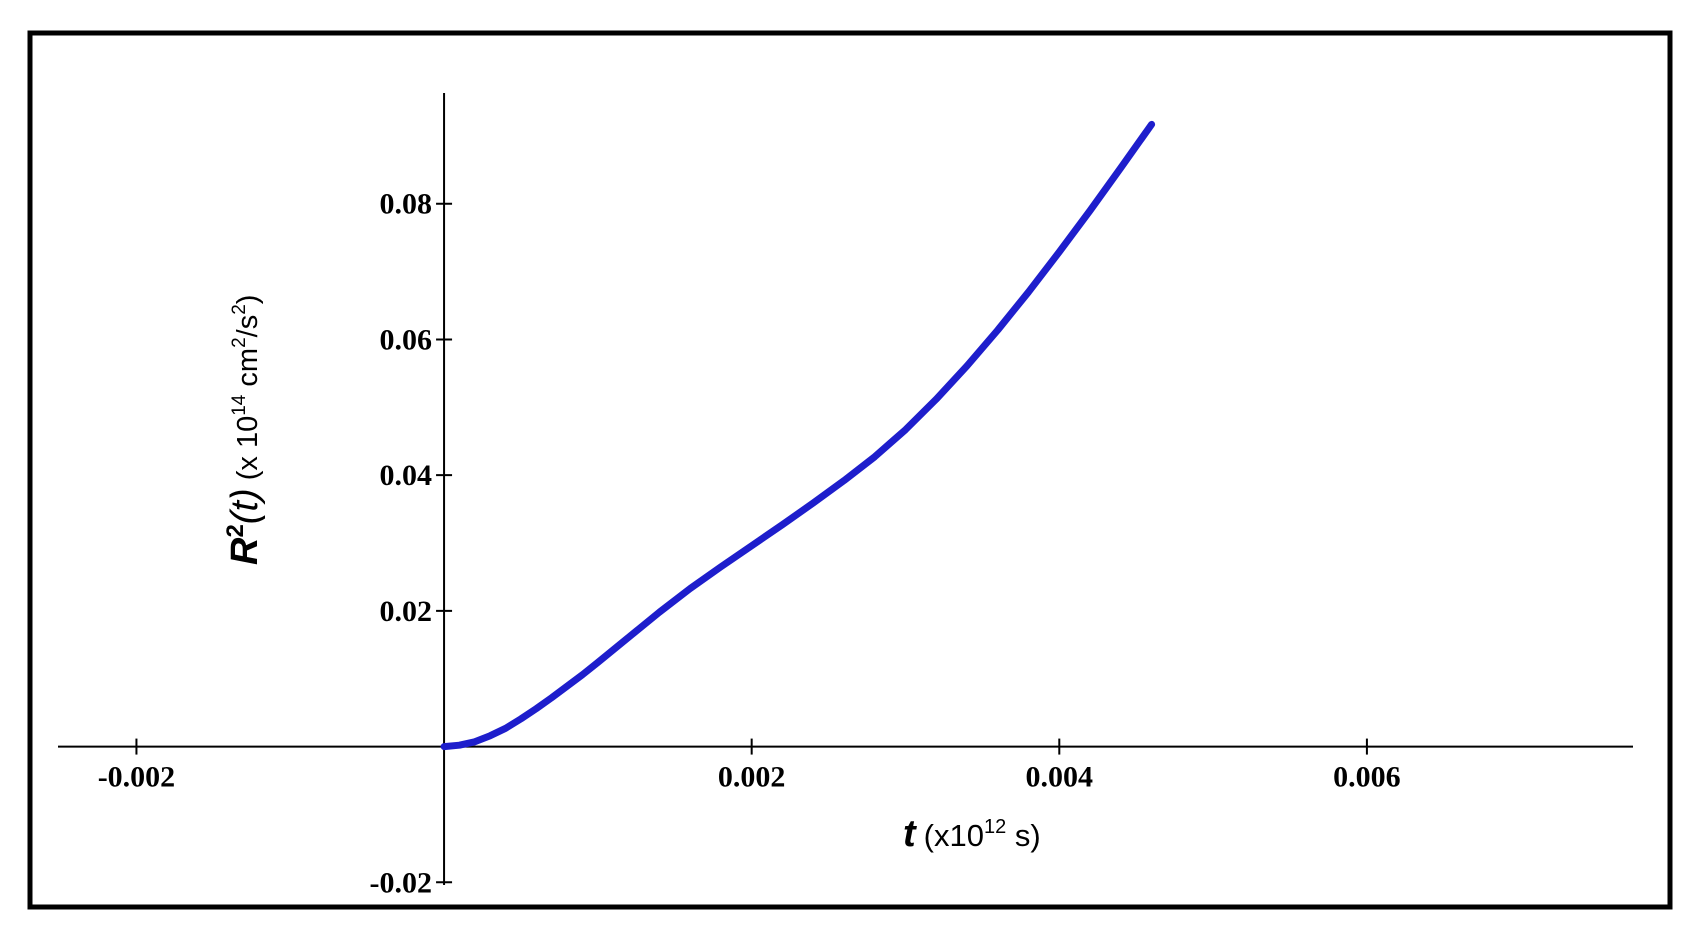 This screenshot has height=934, width=1700. What do you see at coordinates (954, 835) in the screenshot?
I see `x-axis-unit-prefix: (x10` at bounding box center [954, 835].